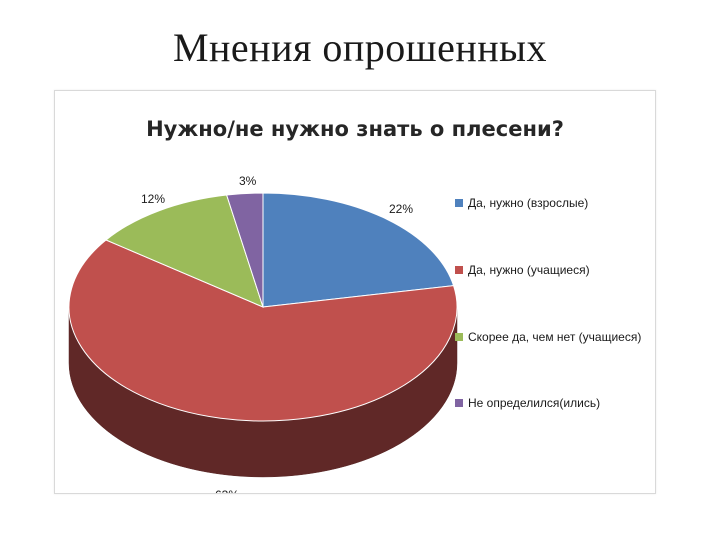  I want to click on legend-item-2: Скорее да, чем нет (учащиеся), so click(548, 336).